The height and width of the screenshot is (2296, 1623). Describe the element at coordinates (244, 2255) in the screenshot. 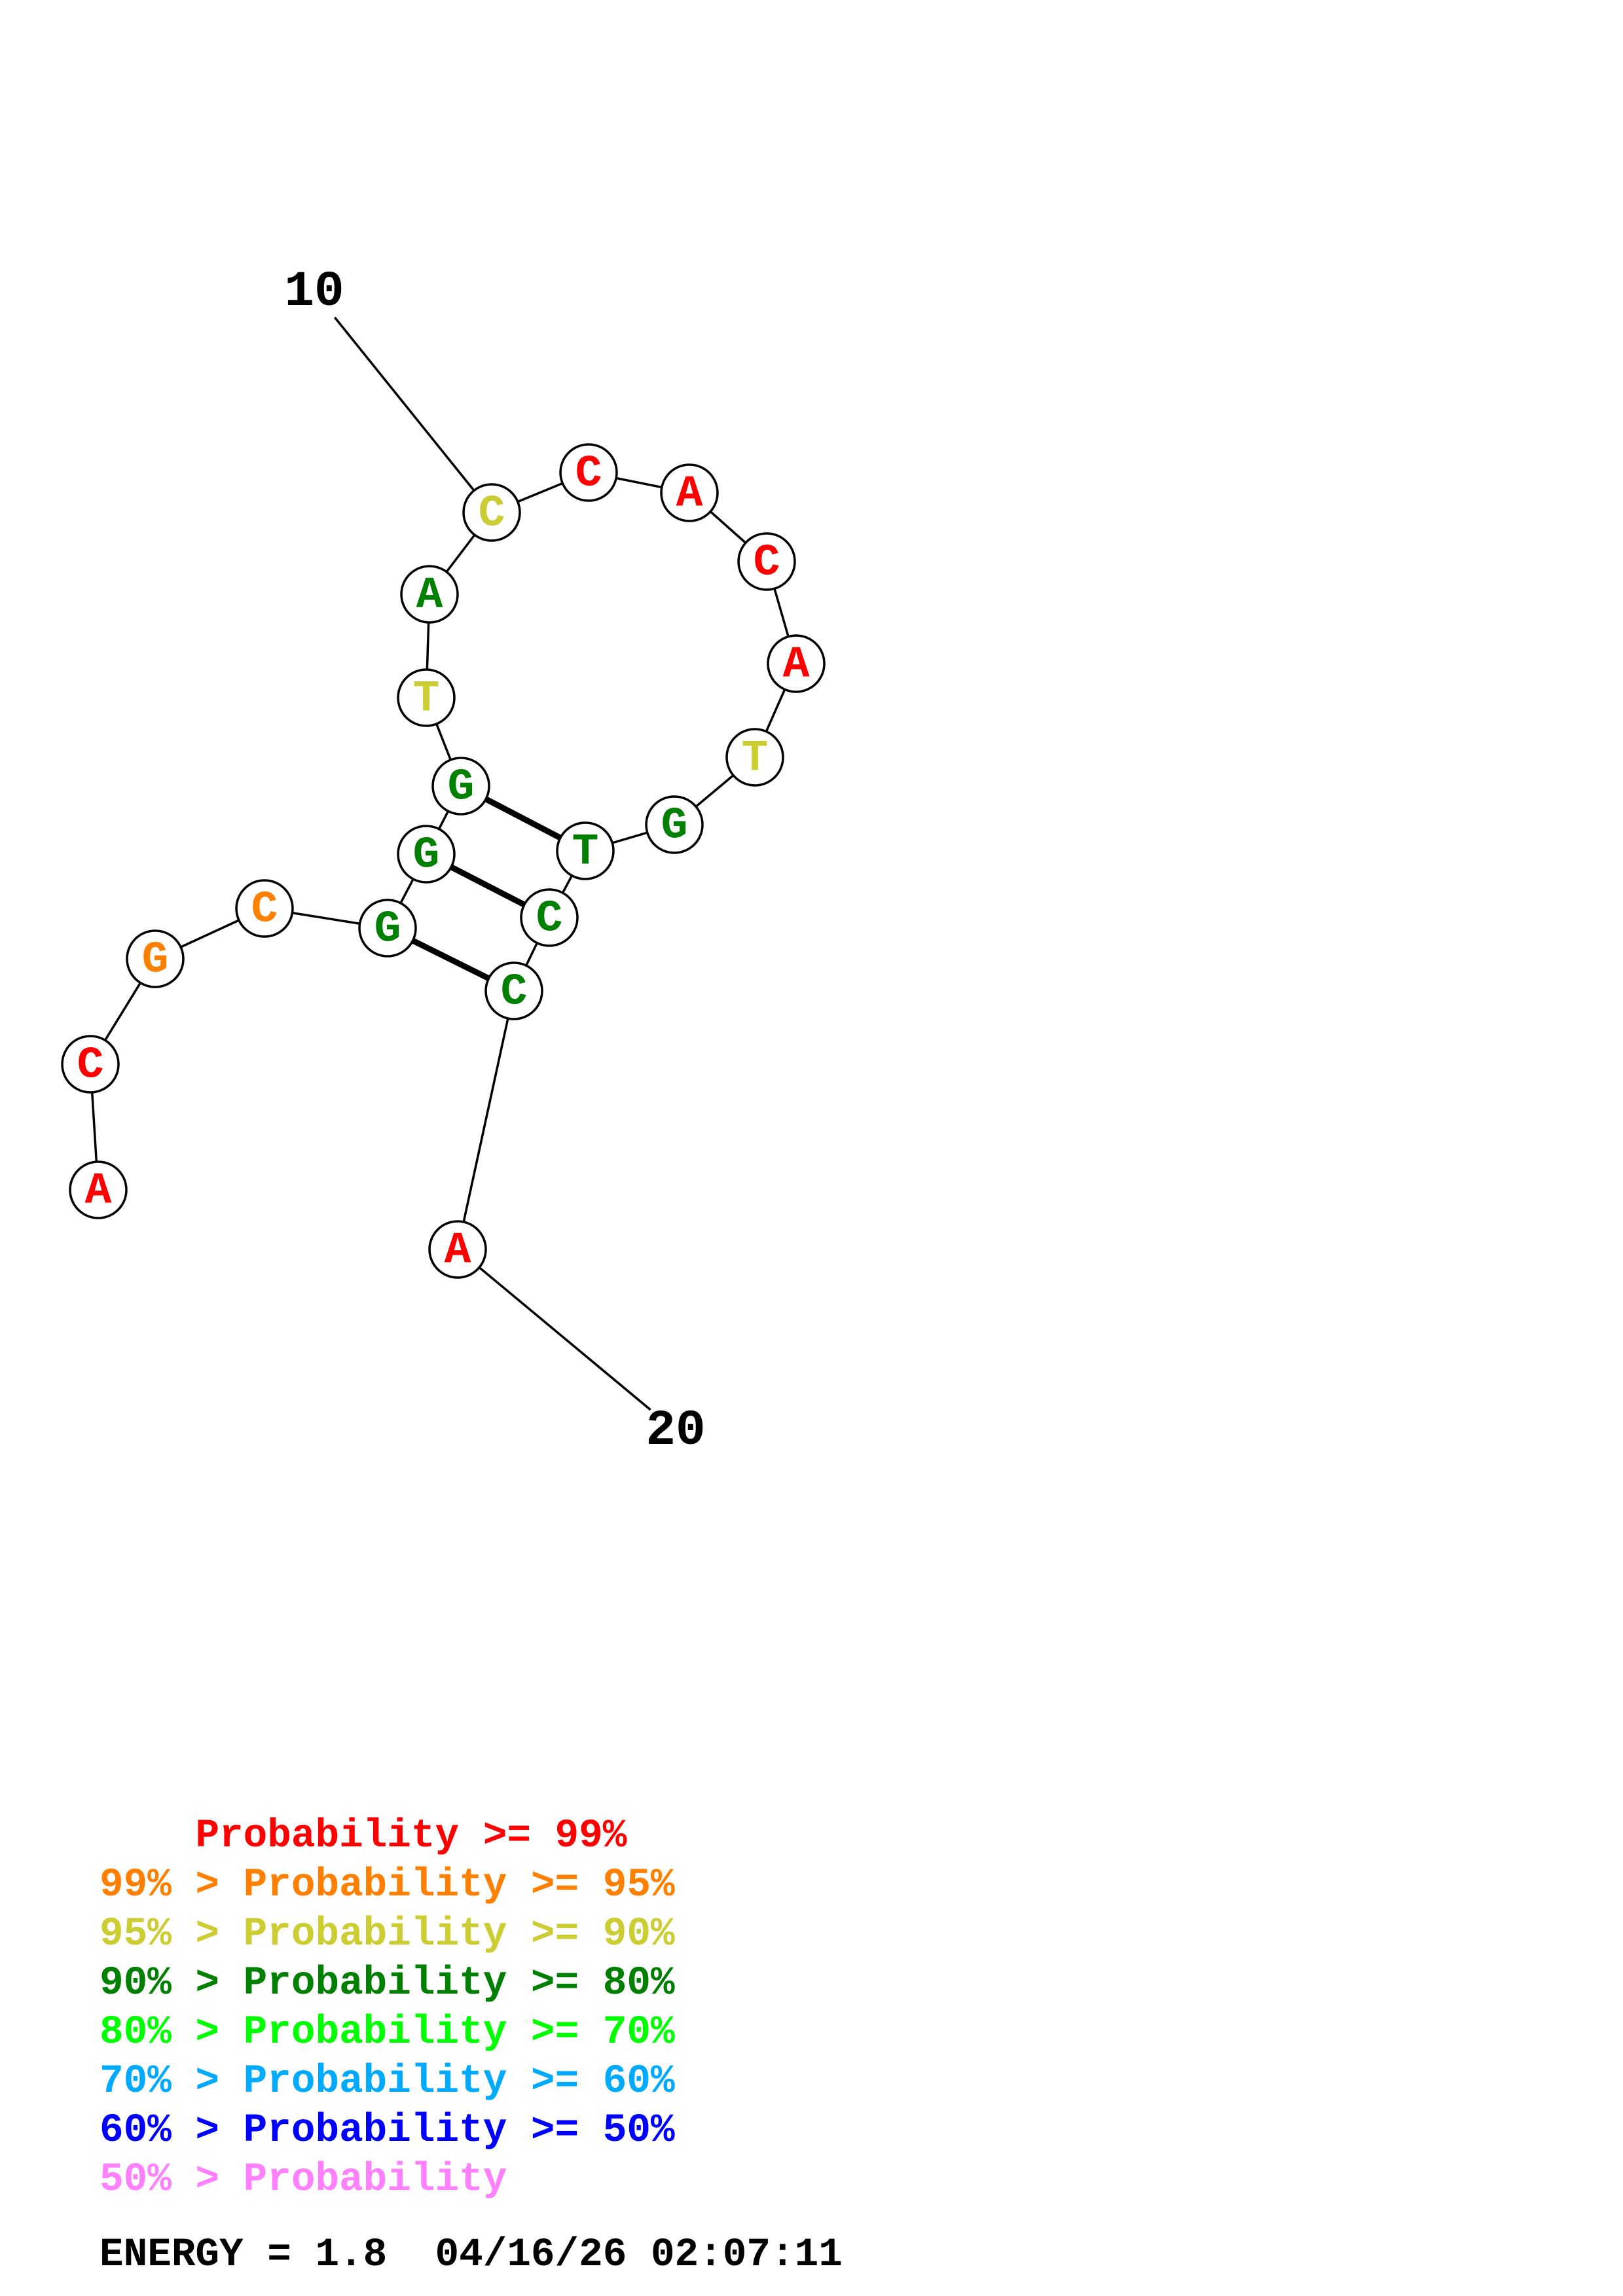

I see `energy-value: ENERGY = 1.8` at that location.